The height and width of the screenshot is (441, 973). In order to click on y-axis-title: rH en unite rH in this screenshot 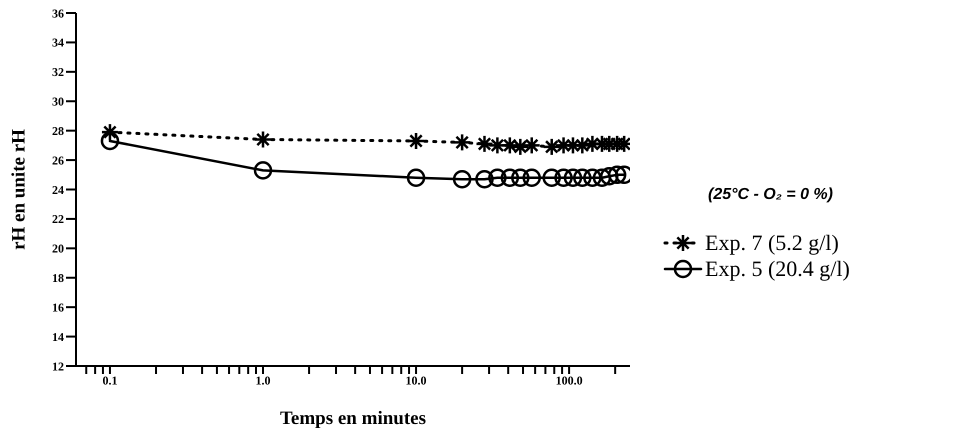, I will do `click(19, 189)`.